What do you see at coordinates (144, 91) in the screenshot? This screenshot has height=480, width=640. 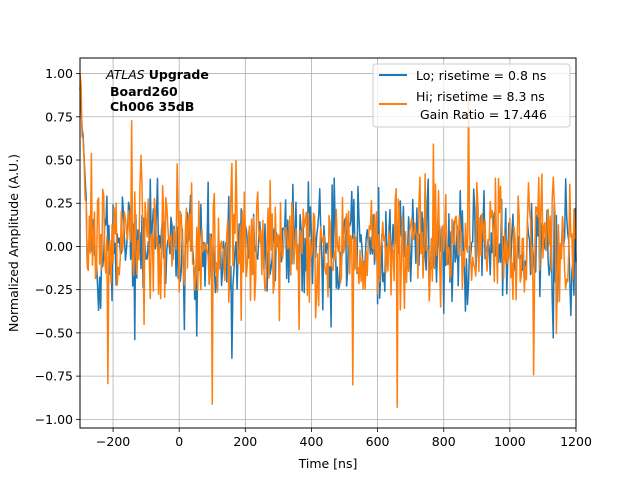 I see `board-label: Board260` at bounding box center [144, 91].